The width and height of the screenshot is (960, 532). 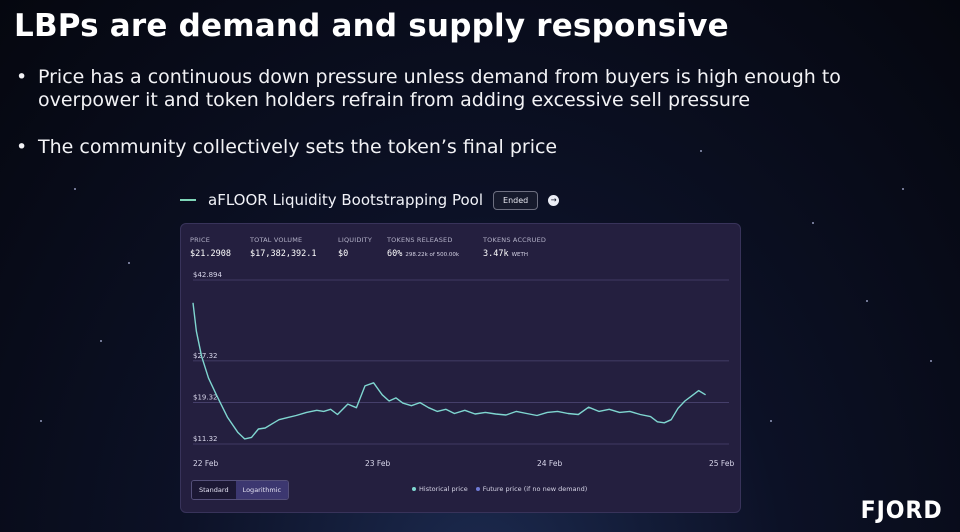 I want to click on stat-value: $0, so click(x=343, y=254).